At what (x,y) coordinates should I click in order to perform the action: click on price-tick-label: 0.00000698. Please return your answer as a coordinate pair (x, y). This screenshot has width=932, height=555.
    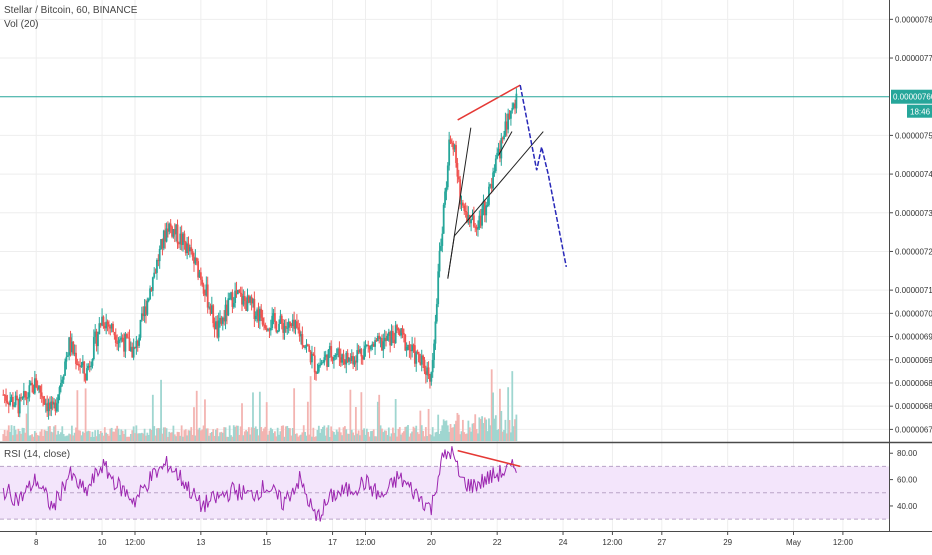
    Looking at the image, I should click on (913, 337).